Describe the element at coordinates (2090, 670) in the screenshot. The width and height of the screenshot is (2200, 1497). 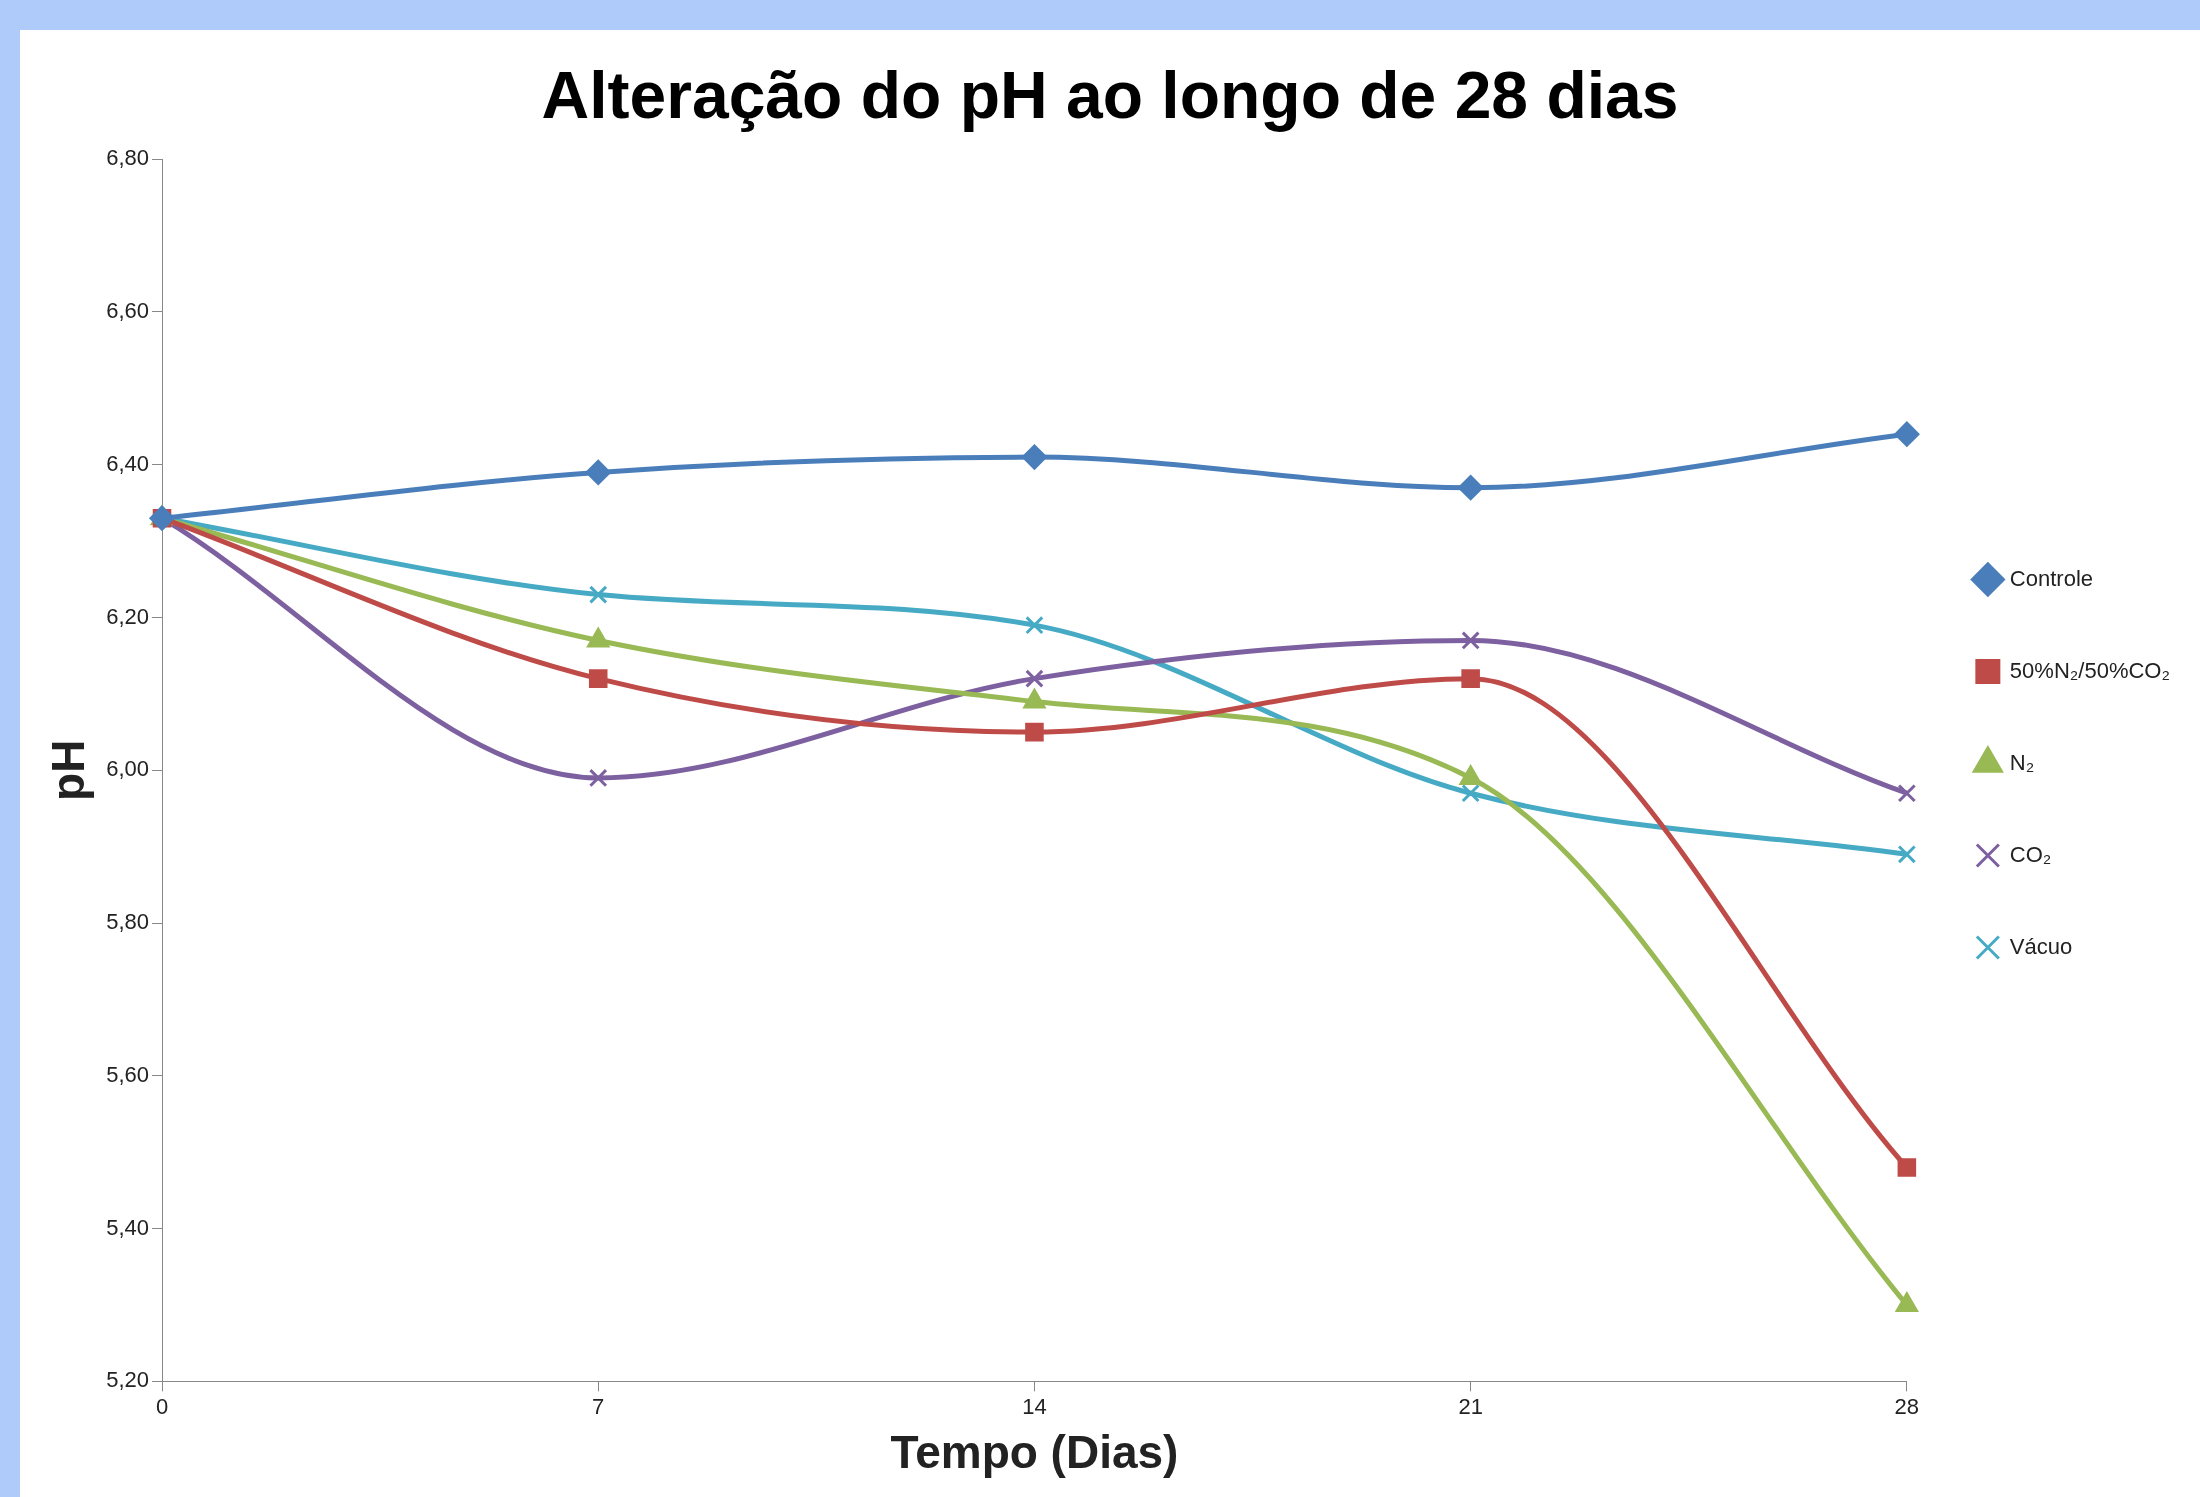
I see `legend-label: 50%N₂/50%CO₂` at that location.